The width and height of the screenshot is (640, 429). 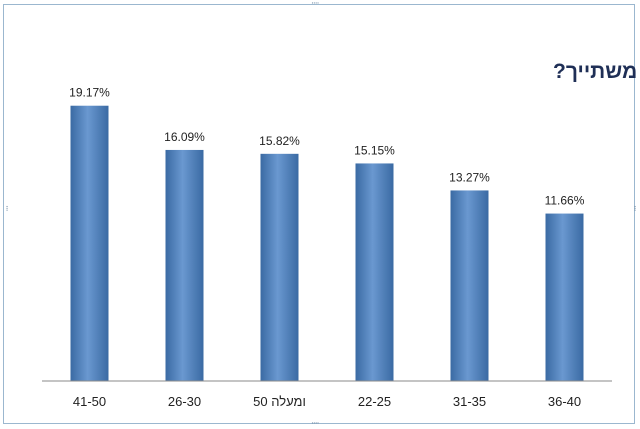 What do you see at coordinates (315, 424) in the screenshot?
I see `resize-handle-bottom: ····` at bounding box center [315, 424].